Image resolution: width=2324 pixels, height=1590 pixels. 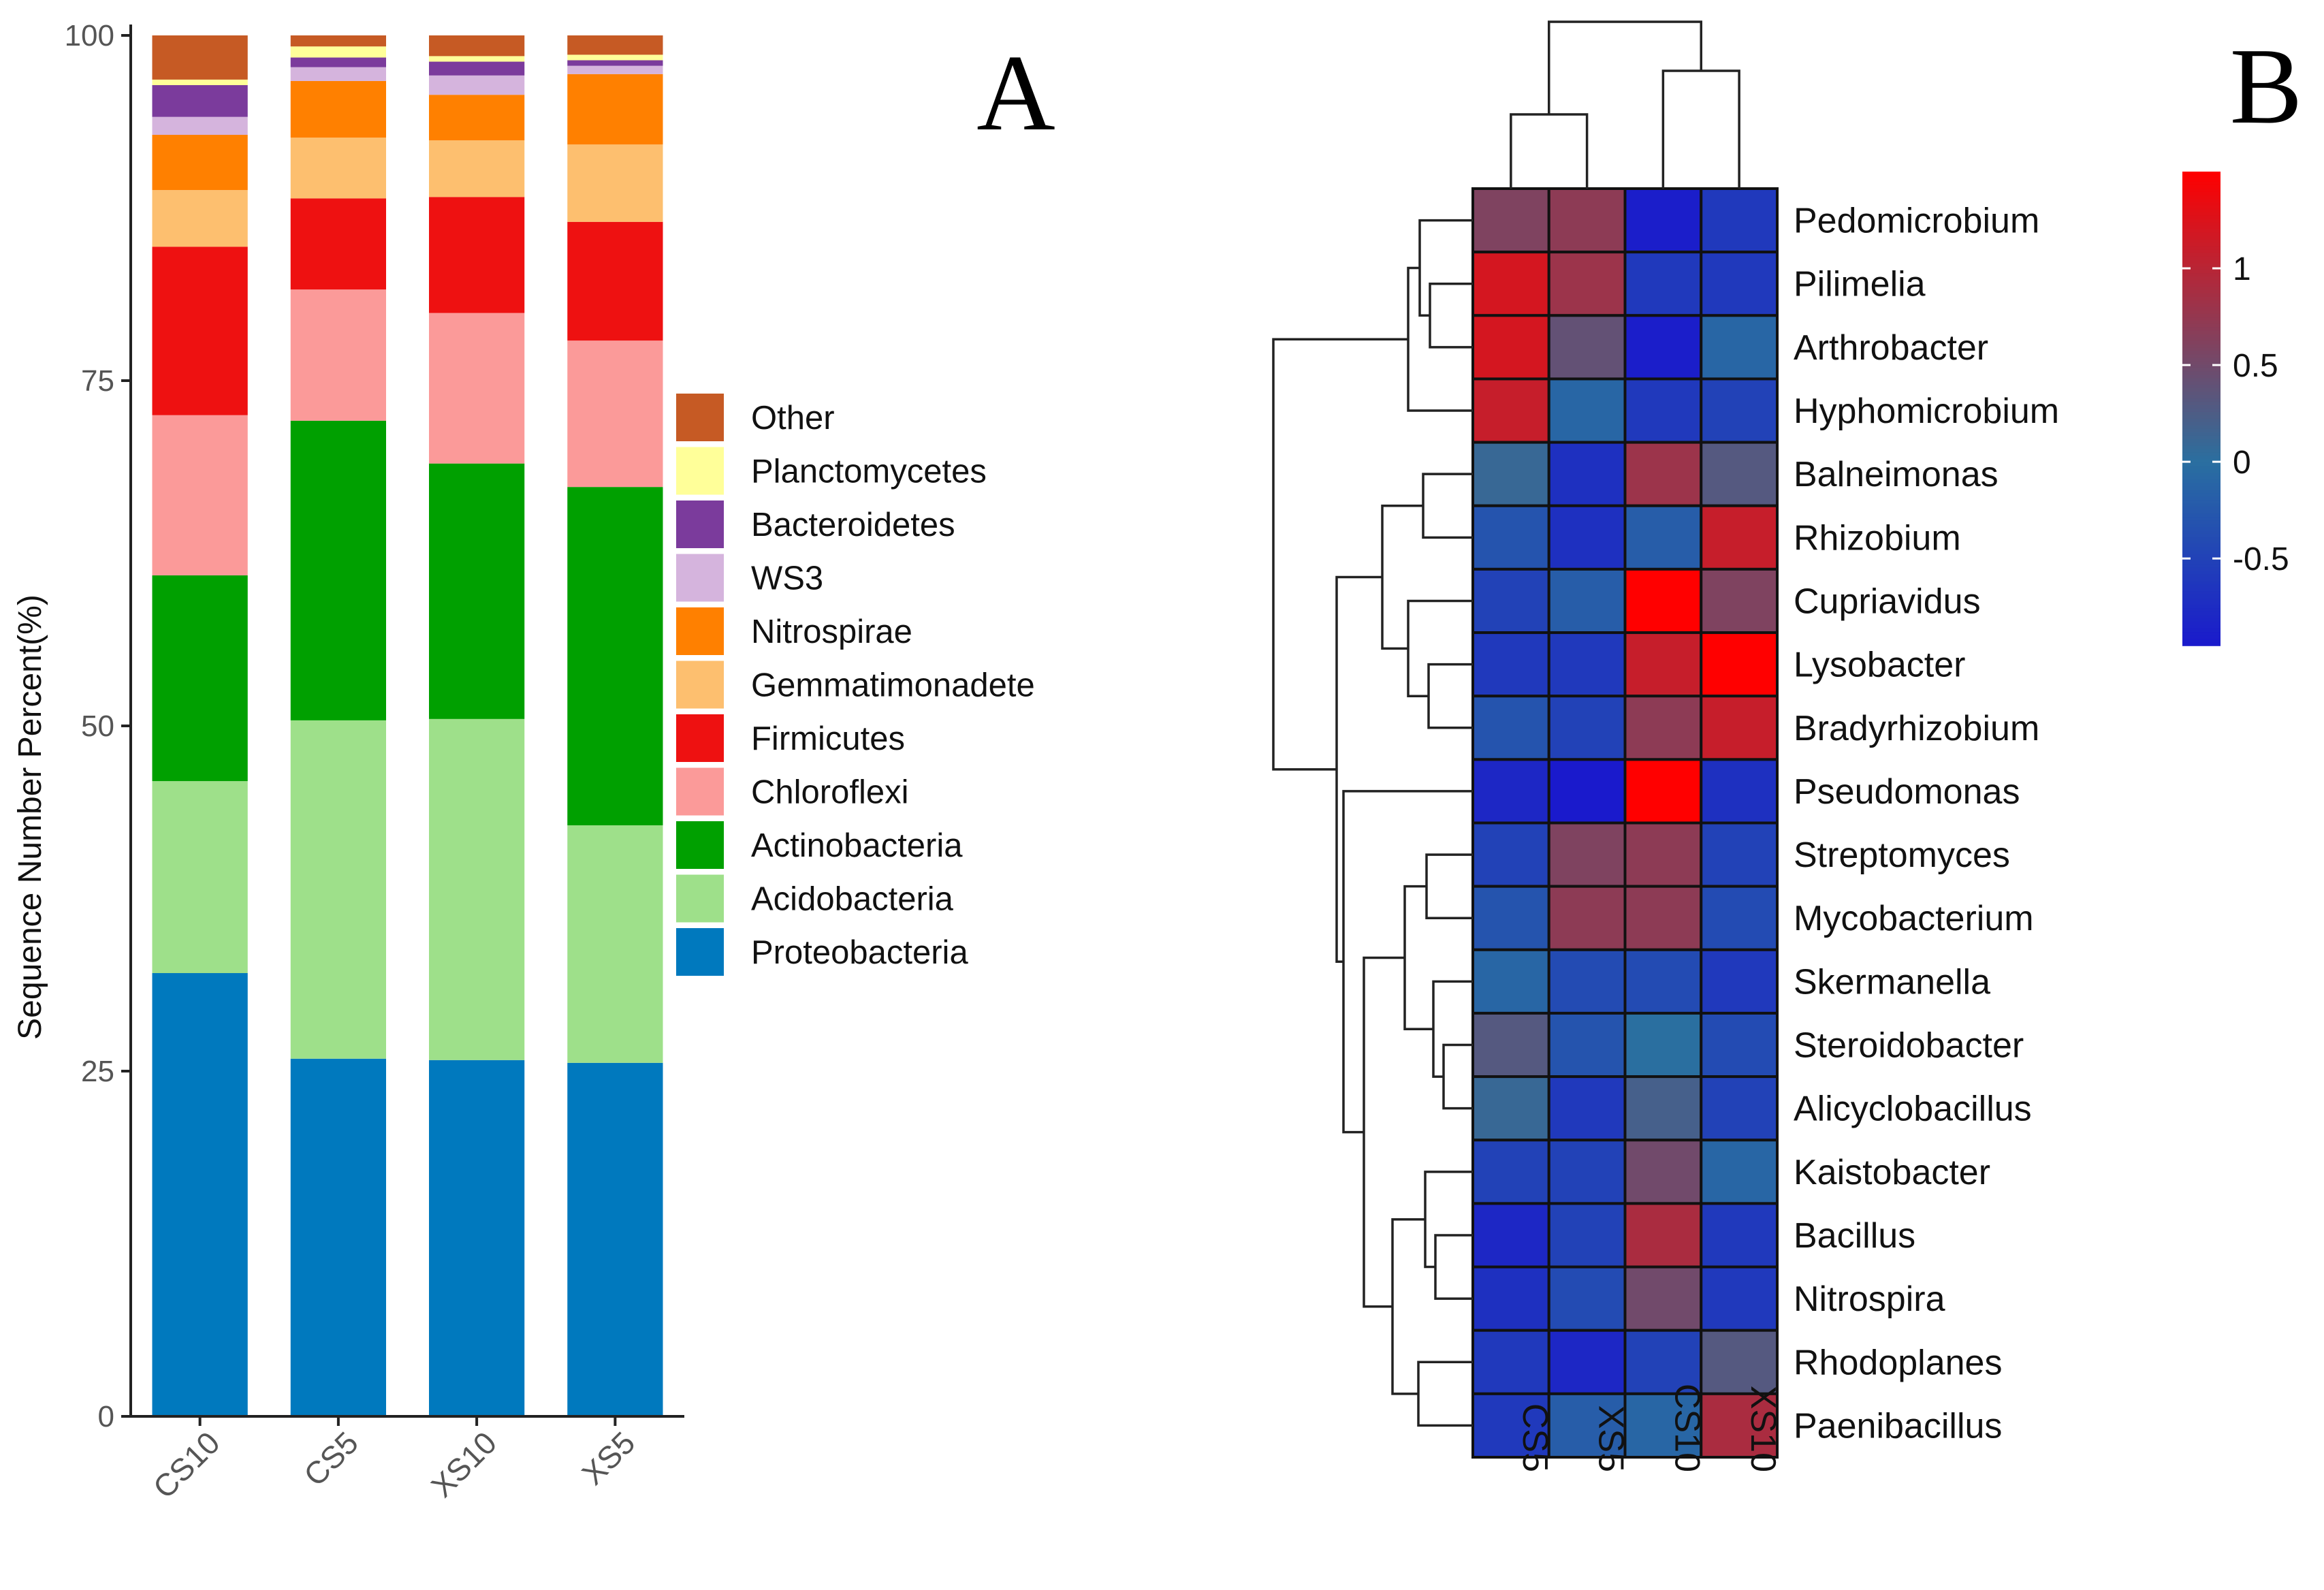 I want to click on heat-cell-nitrospira-cs5, so click(x=1510, y=1299).